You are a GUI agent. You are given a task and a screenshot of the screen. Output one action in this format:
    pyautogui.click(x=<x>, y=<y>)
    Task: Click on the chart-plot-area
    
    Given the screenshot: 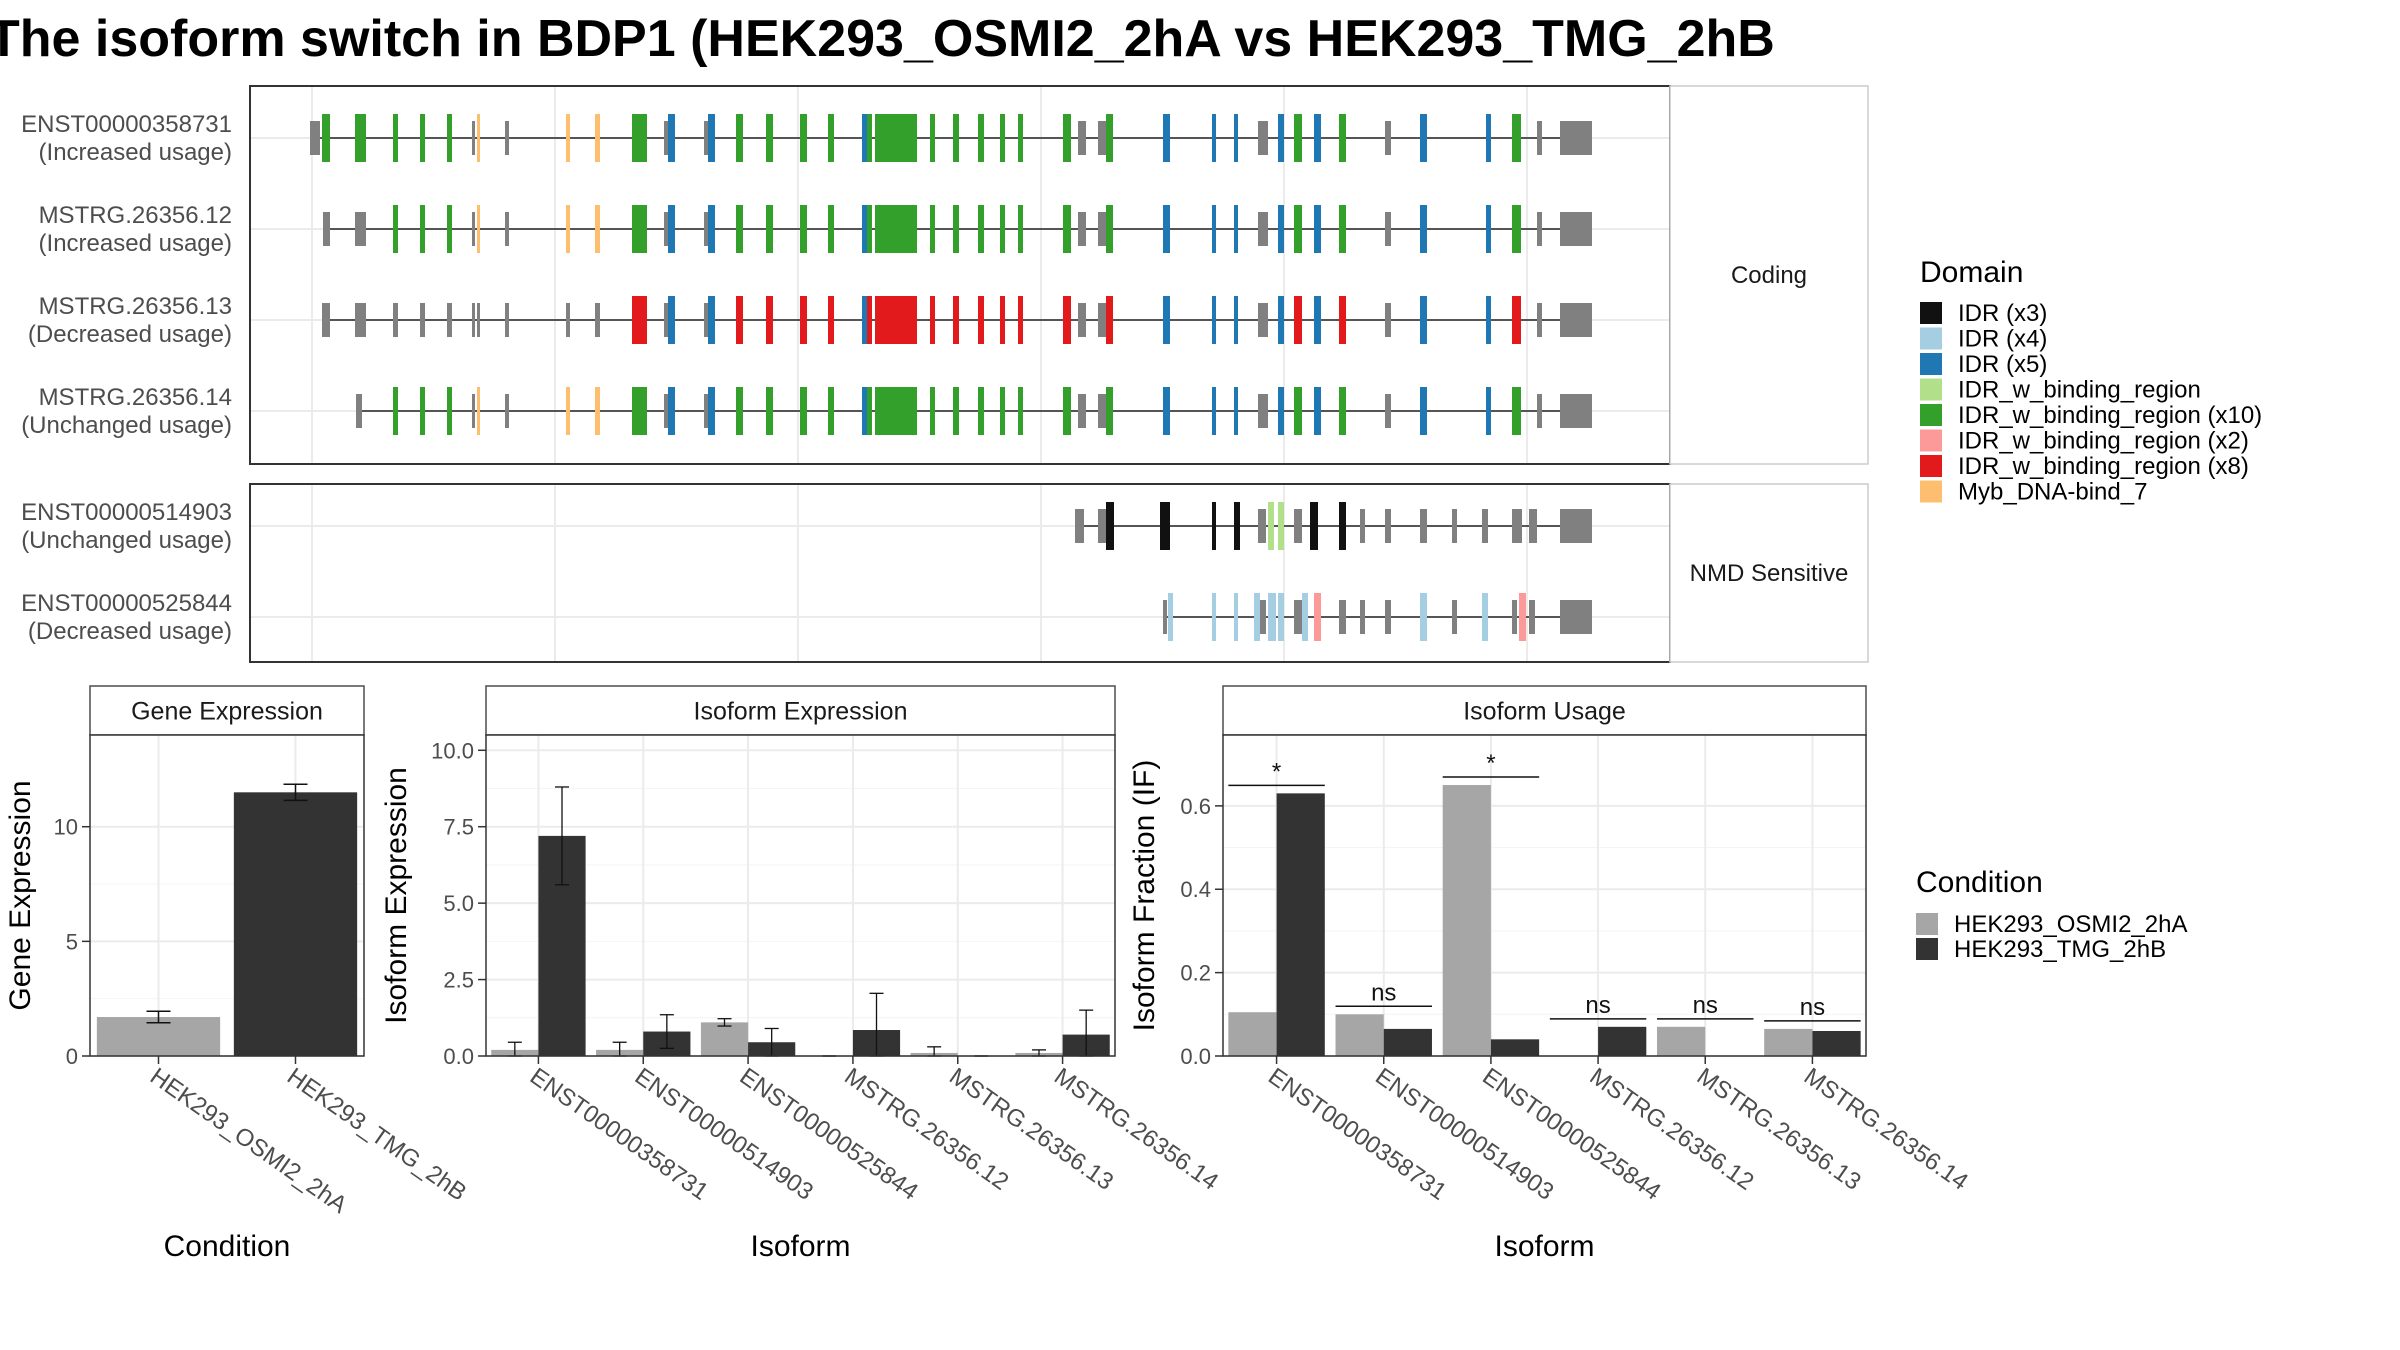 What is the action you would take?
    pyautogui.click(x=1544, y=895)
    